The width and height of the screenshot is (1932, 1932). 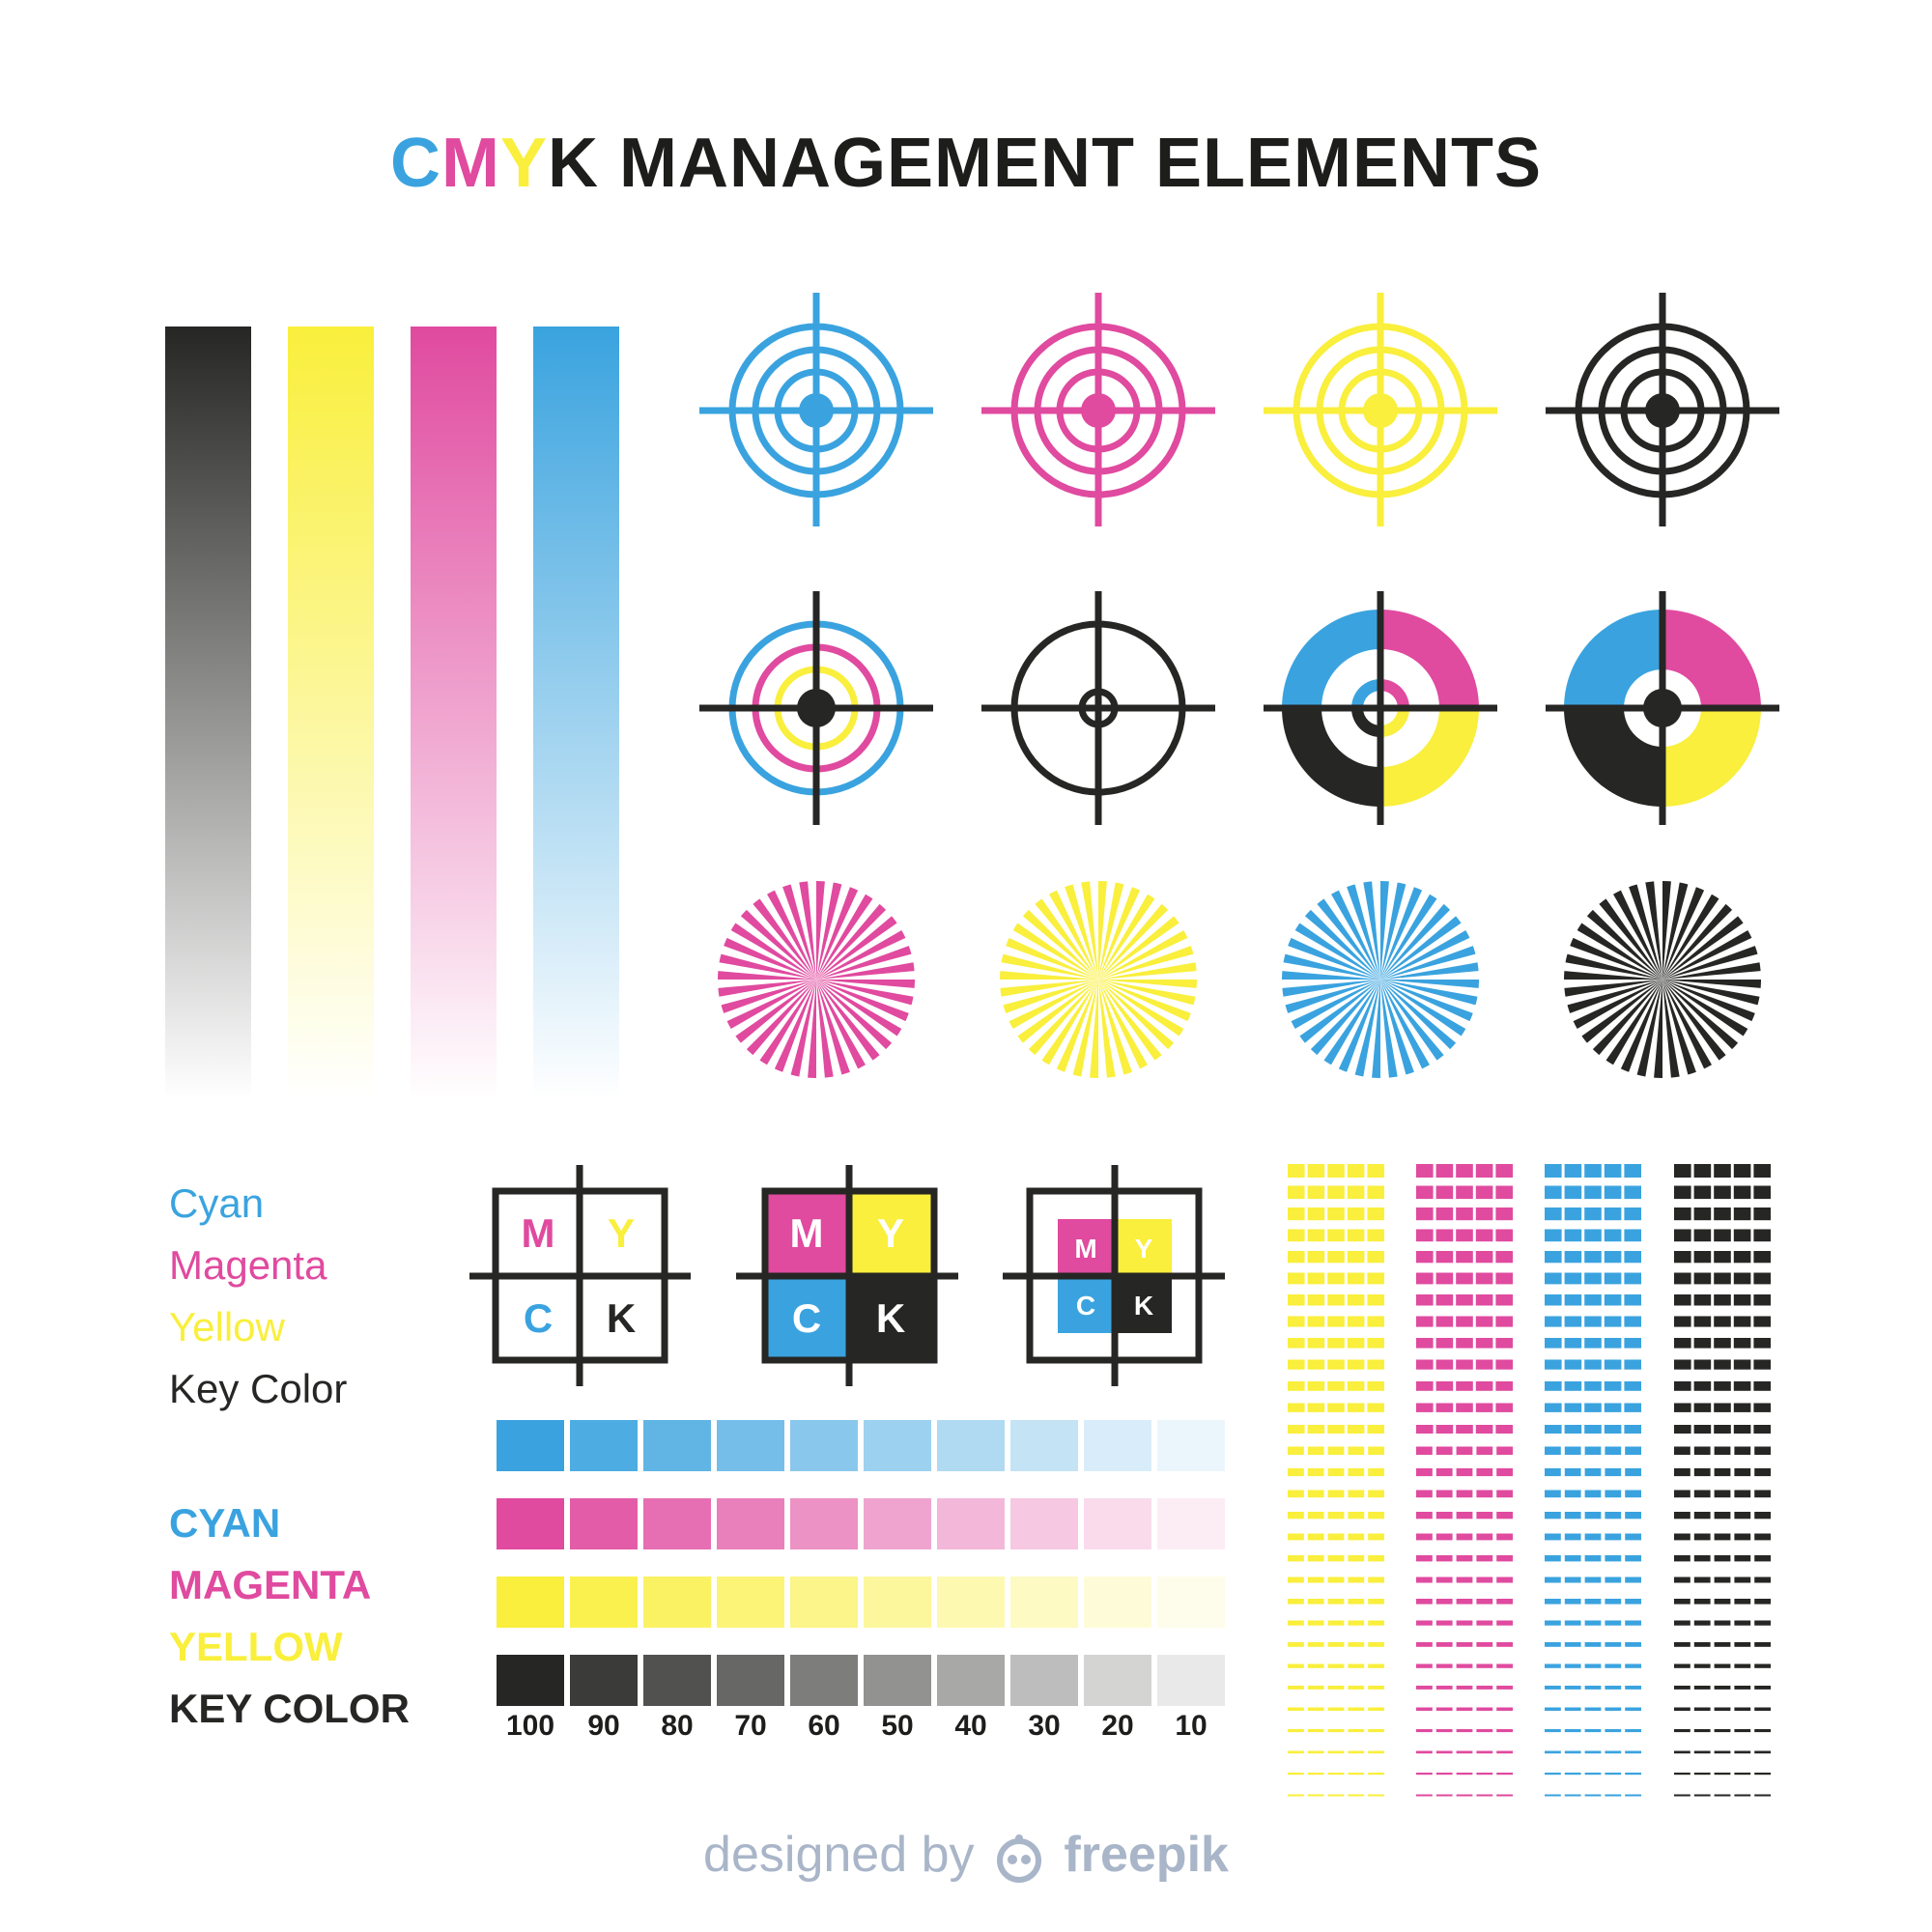 I want to click on reg-letter-k: K, so click(x=1143, y=1306).